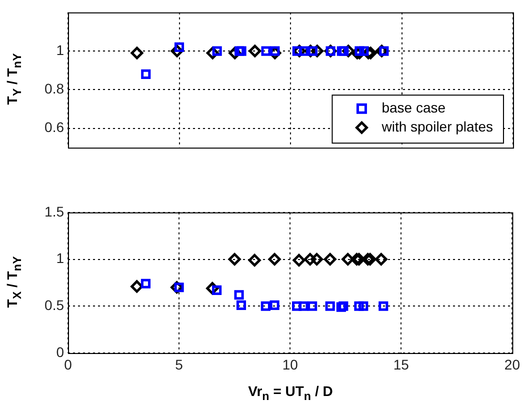 The height and width of the screenshot is (402, 524). What do you see at coordinates (60, 352) in the screenshot?
I see `y-tick-label: 0` at bounding box center [60, 352].